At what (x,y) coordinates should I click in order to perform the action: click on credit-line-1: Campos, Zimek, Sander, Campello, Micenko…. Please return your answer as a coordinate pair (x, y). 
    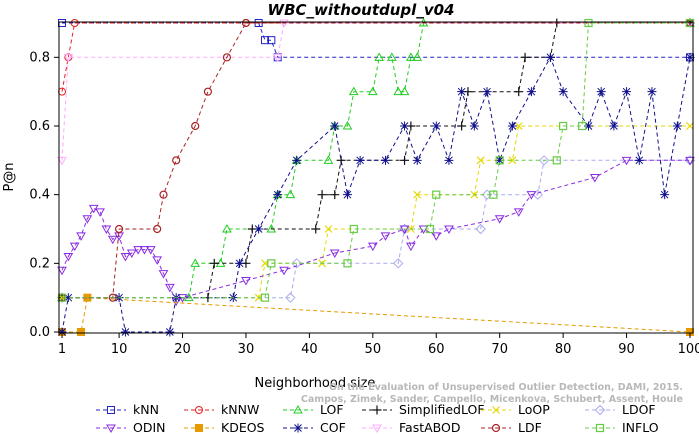
    Looking at the image, I should click on (492, 399).